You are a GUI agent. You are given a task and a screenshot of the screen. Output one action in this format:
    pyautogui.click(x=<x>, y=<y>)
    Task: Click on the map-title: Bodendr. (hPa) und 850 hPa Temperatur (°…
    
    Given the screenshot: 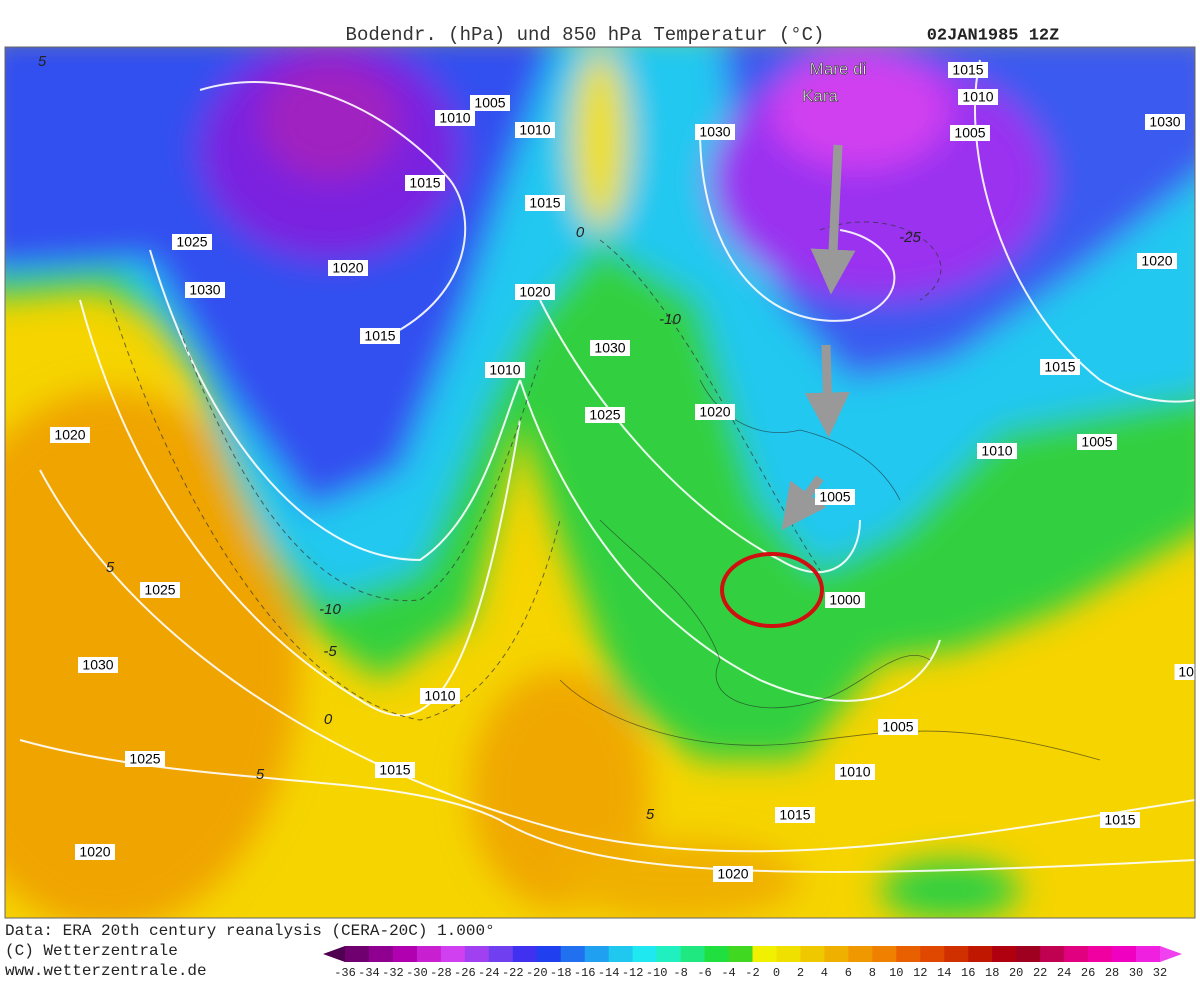 What is the action you would take?
    pyautogui.click(x=585, y=35)
    